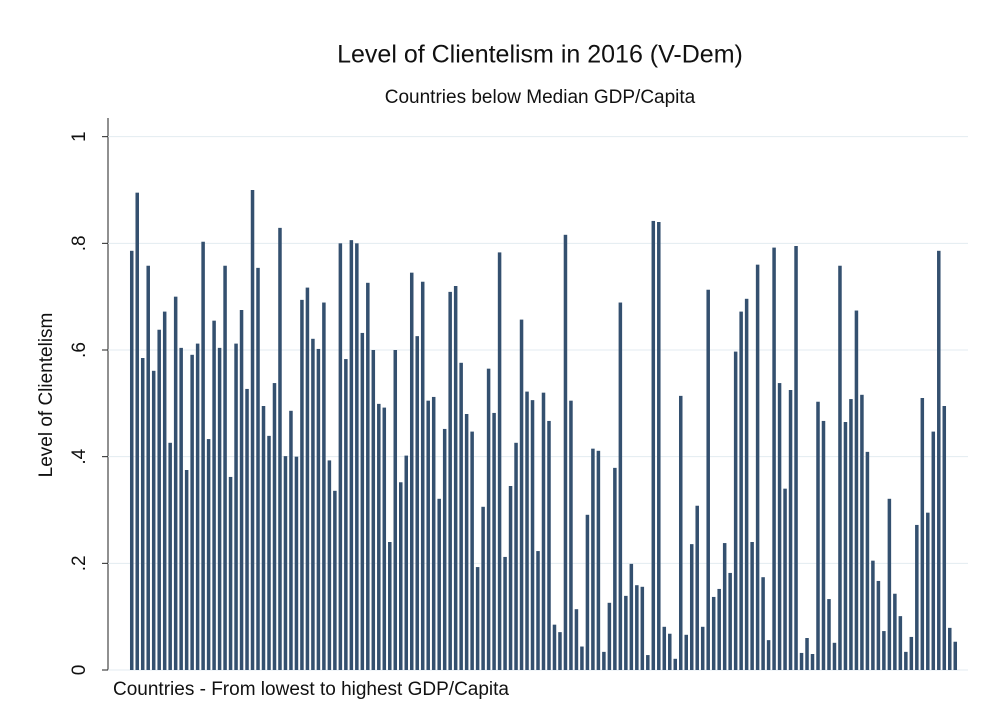 The image size is (994, 726). I want to click on chart-title: Level of Clientelism in 2016 (V-Dem), so click(540, 55).